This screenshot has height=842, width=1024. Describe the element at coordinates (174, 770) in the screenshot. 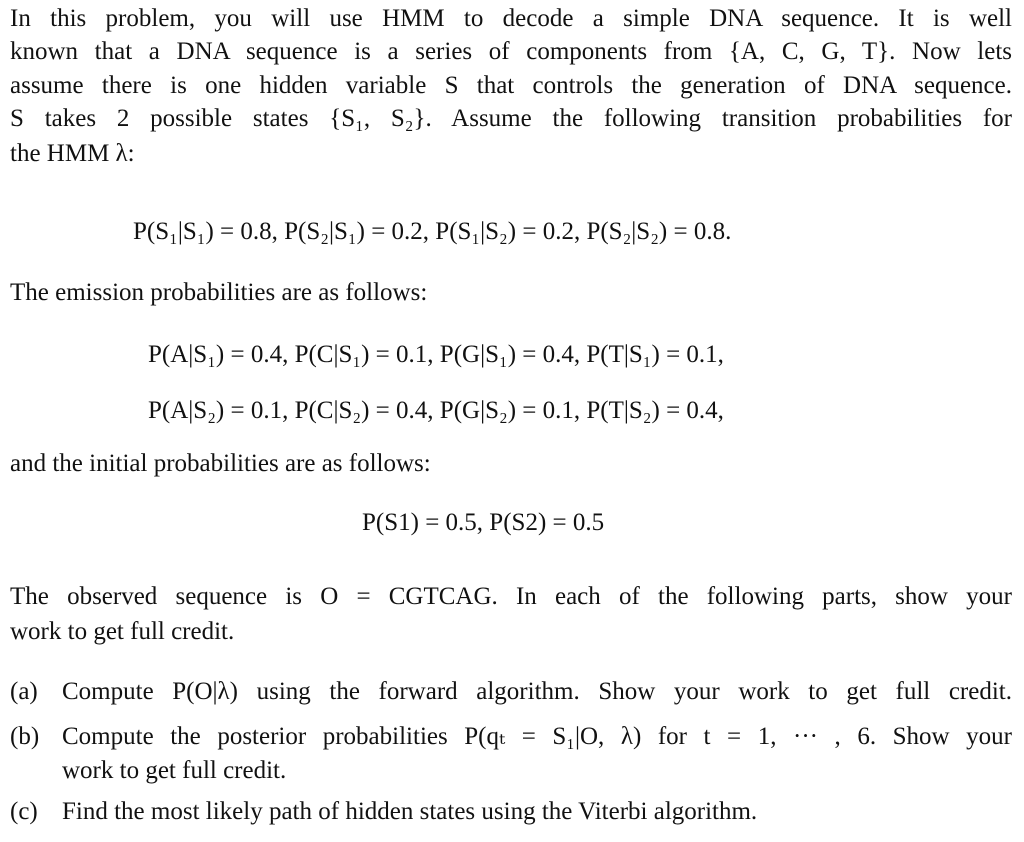

I see `part-b-text-2: work to get full credit.` at that location.